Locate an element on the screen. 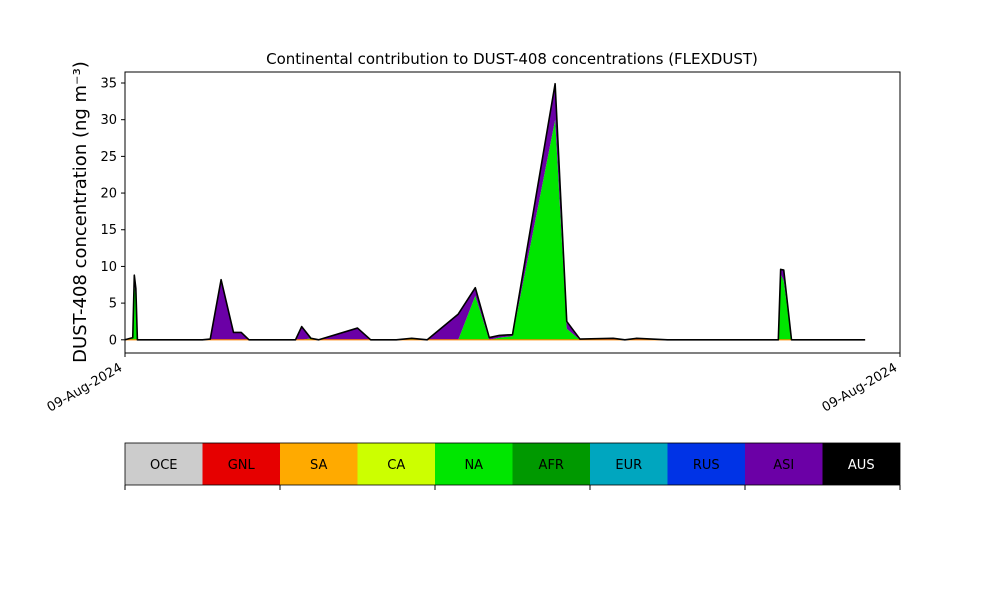 The height and width of the screenshot is (600, 1000). legend-frame is located at coordinates (512, 464).